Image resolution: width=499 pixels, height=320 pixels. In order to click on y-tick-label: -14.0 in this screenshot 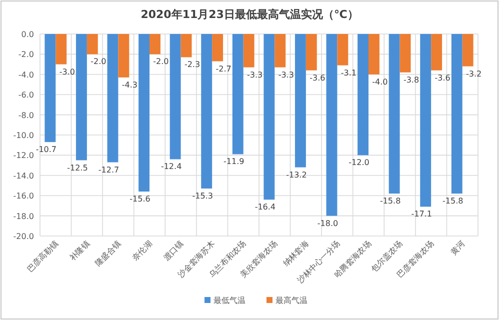, I will do `click(23, 175)`.